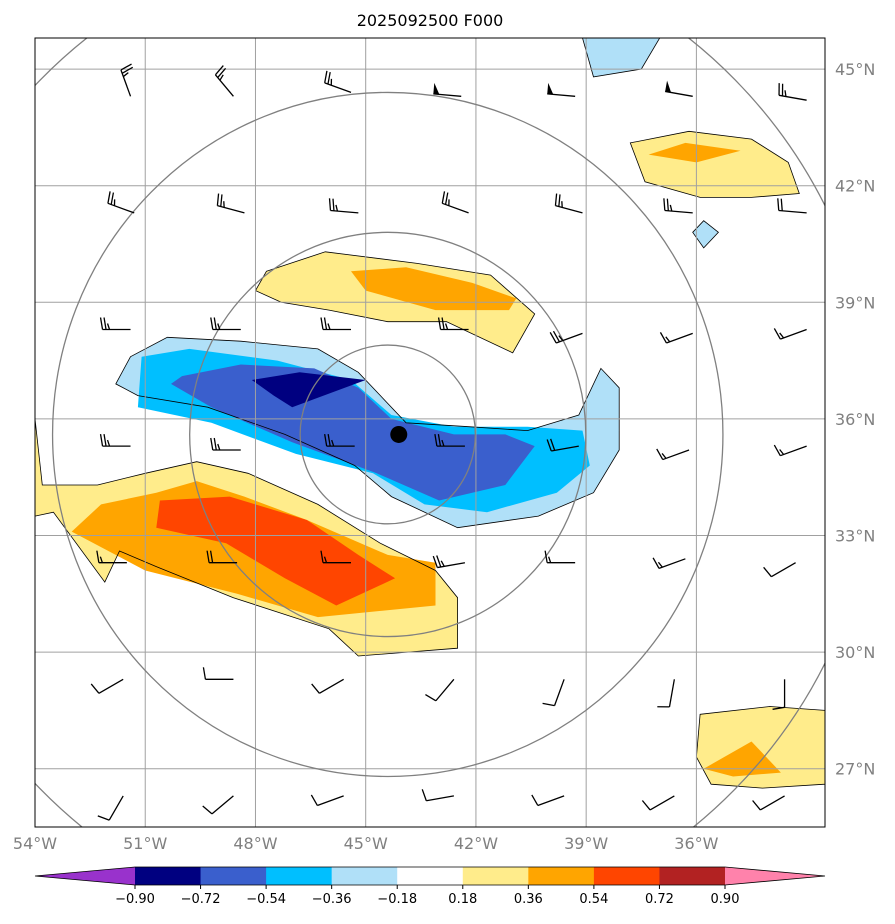 This screenshot has width=895, height=924. Describe the element at coordinates (586, 843) in the screenshot. I see `lon-tick-label-5: 39°W` at that location.